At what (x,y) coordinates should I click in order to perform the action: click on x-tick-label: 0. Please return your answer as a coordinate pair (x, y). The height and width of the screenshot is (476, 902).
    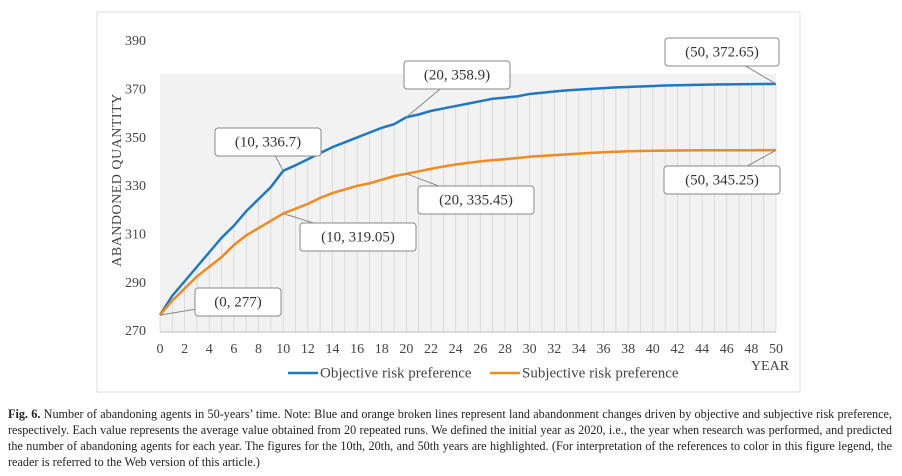
    Looking at the image, I should click on (160, 349).